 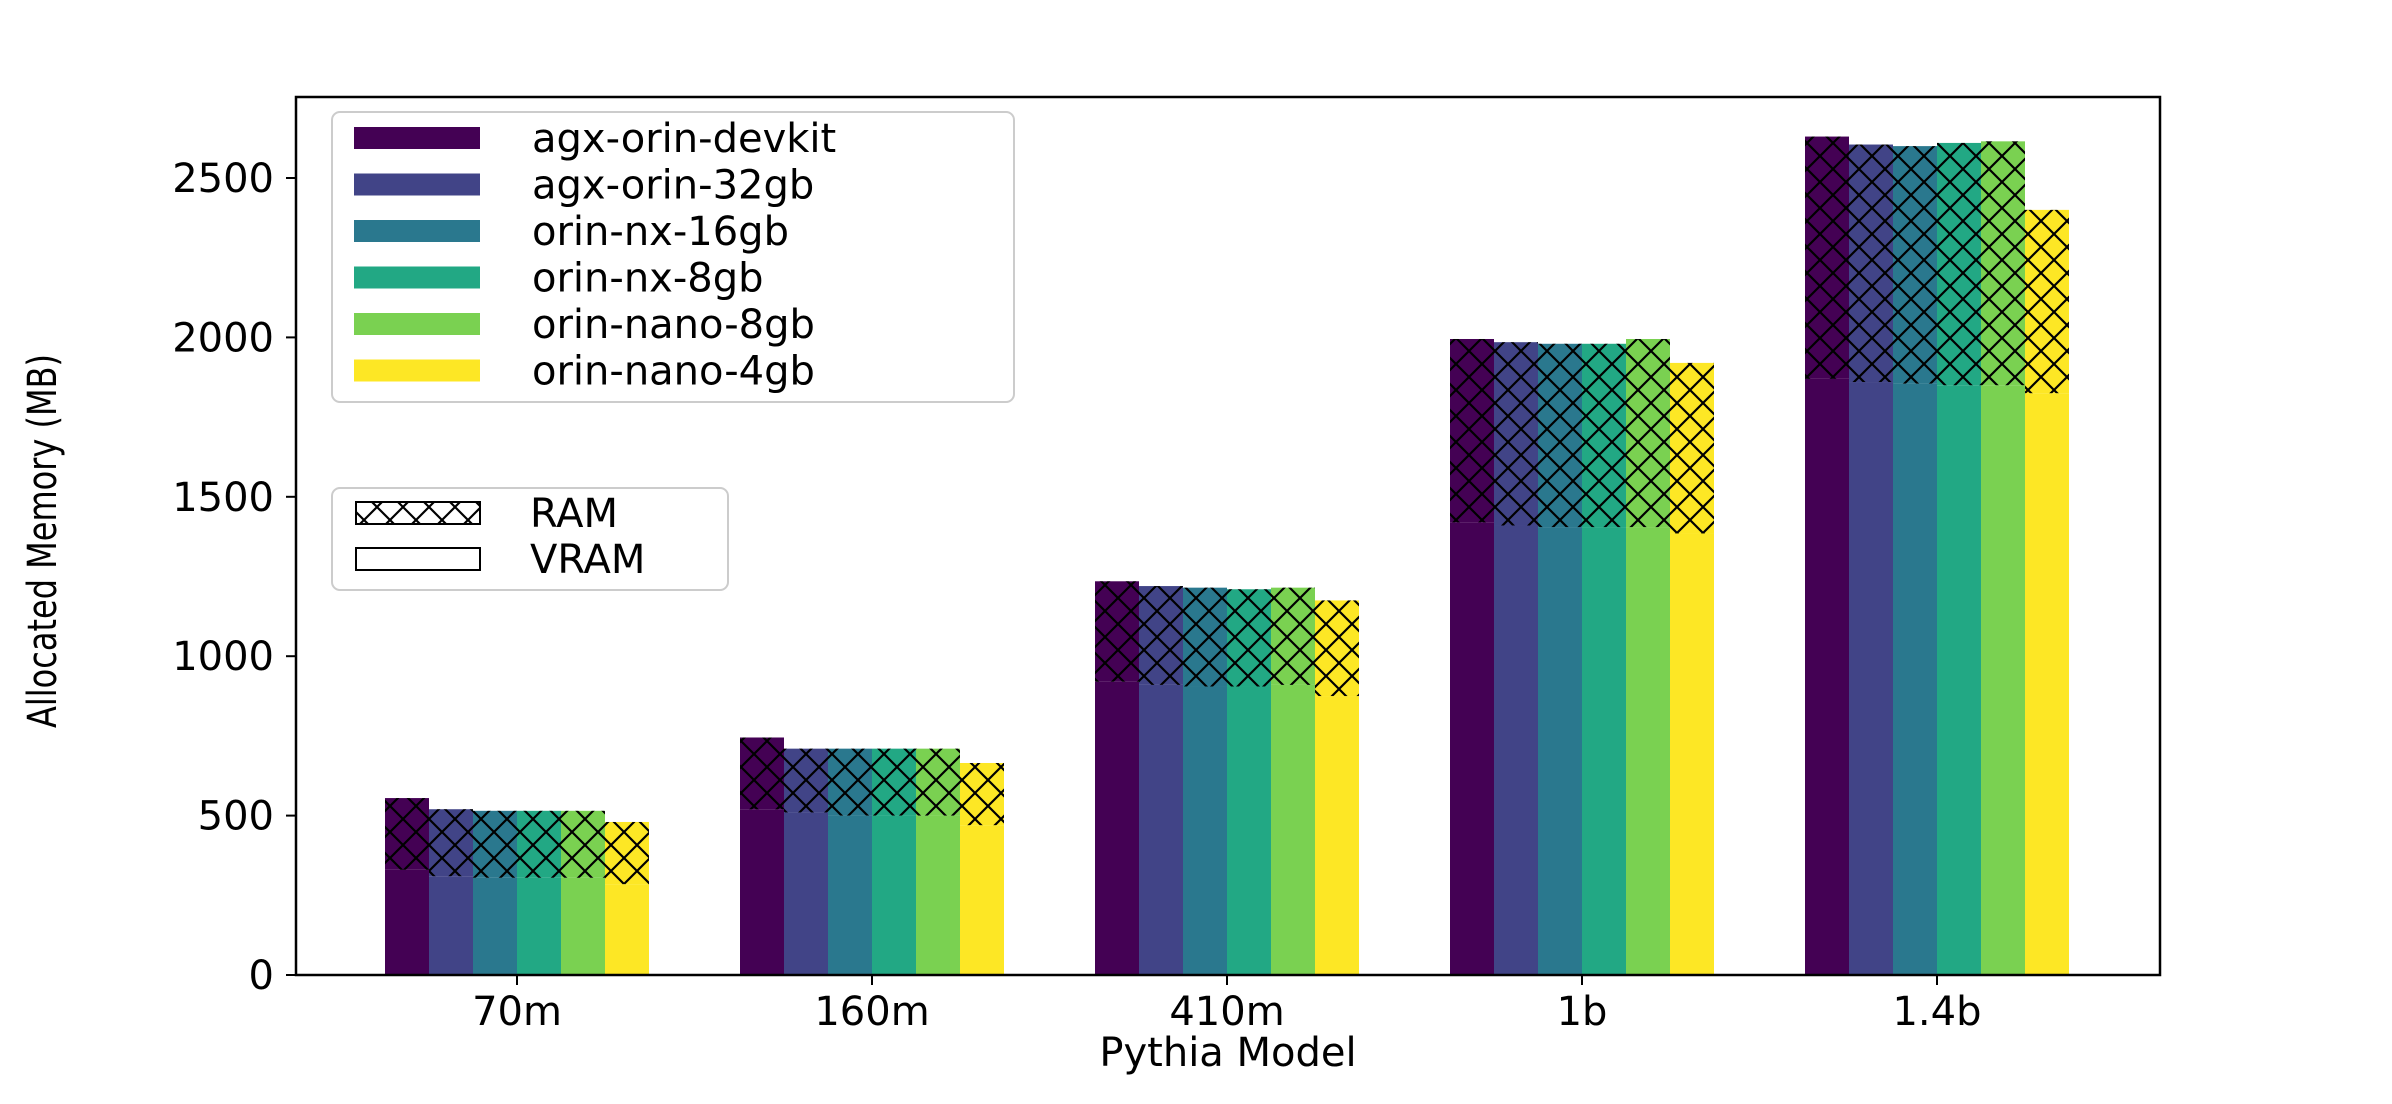 I want to click on bar-vram-agx-orin-devkit-410m, so click(x=1117, y=828).